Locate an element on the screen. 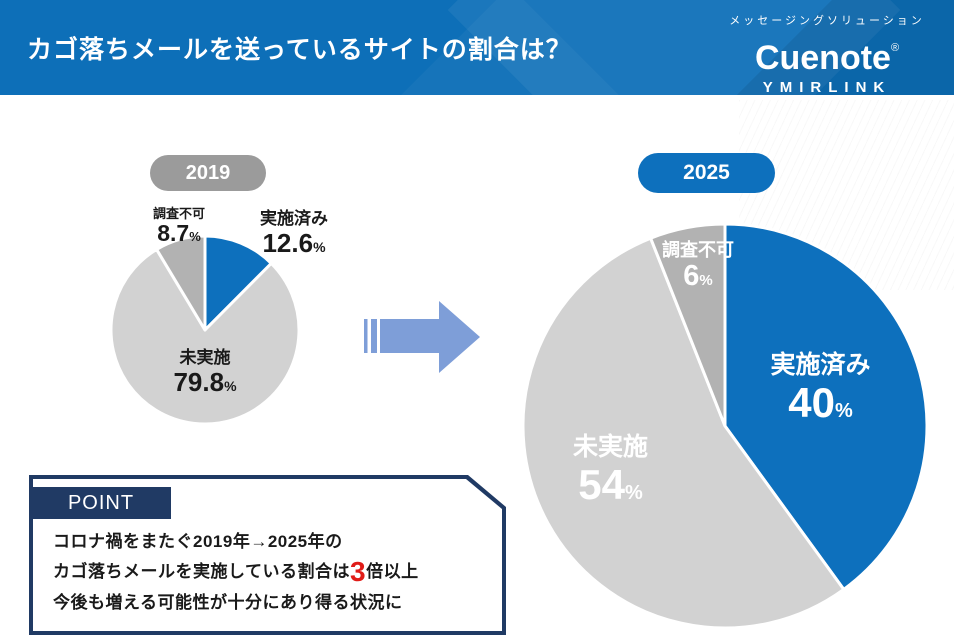  slice-label-2025-implemented: 実施済み 40% is located at coordinates (820, 388).